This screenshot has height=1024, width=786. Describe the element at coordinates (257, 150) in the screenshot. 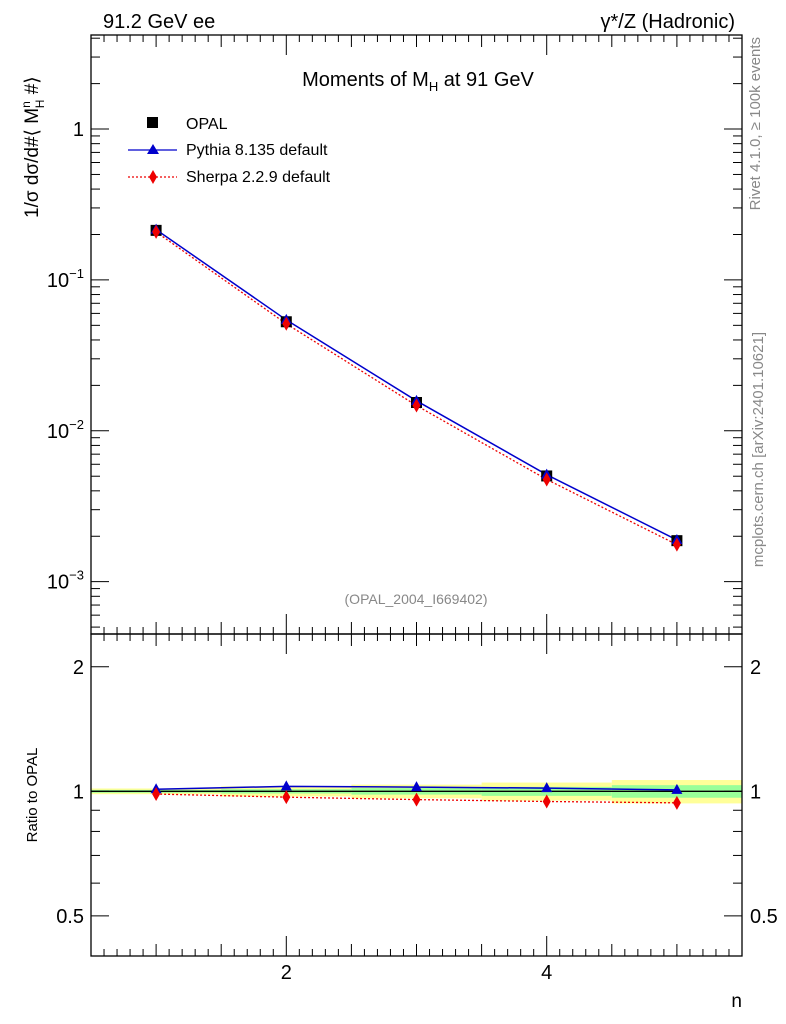

I see `legend-label-pythia: Pythia 8.135 default` at that location.